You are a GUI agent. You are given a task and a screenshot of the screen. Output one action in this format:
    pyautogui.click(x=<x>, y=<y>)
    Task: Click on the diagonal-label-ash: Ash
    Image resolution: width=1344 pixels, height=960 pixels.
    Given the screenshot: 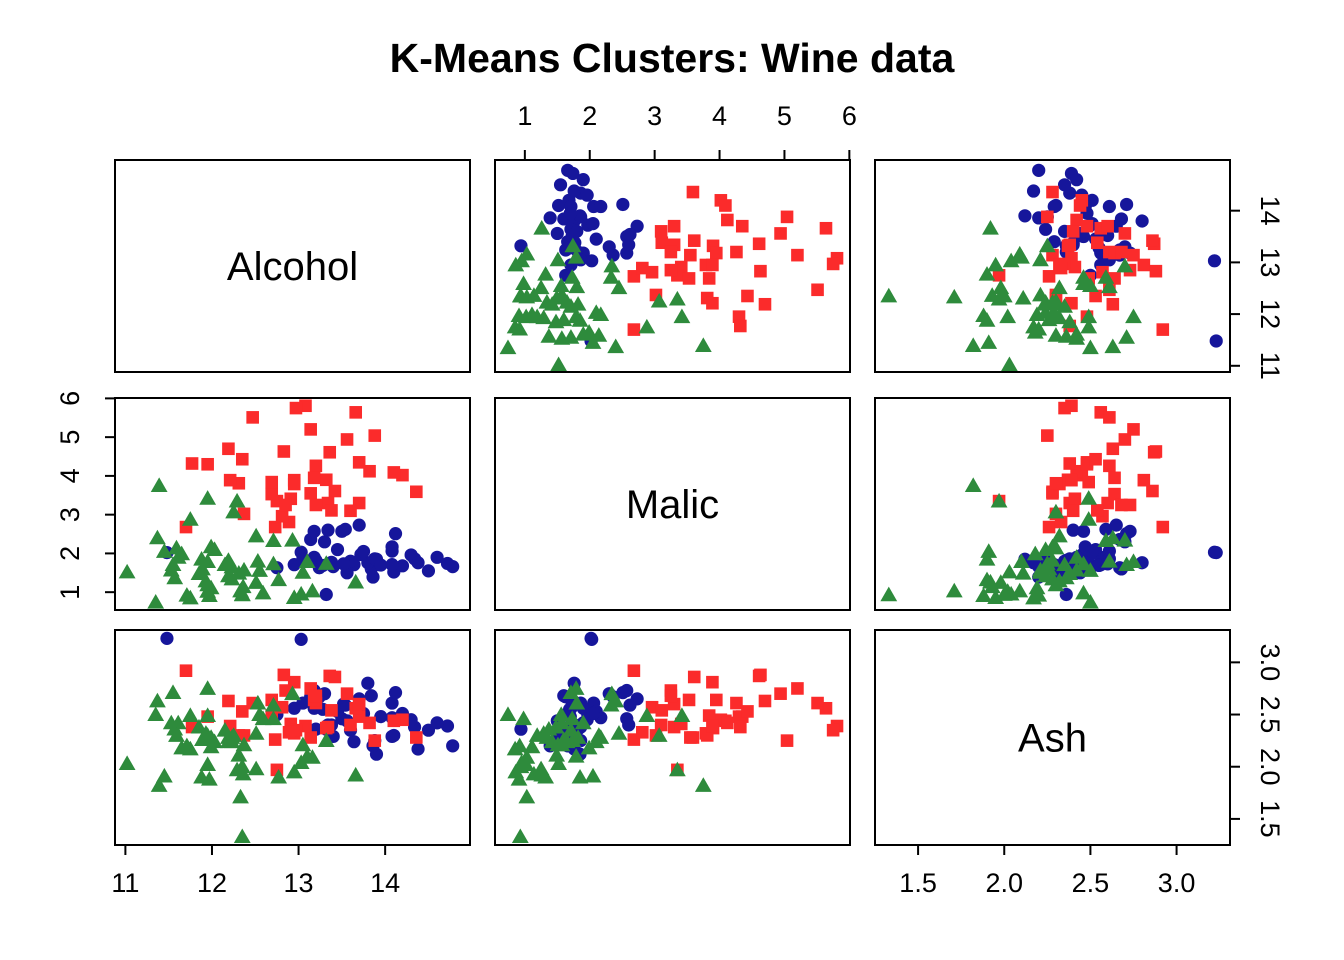 What is the action you would take?
    pyautogui.click(x=1052, y=739)
    